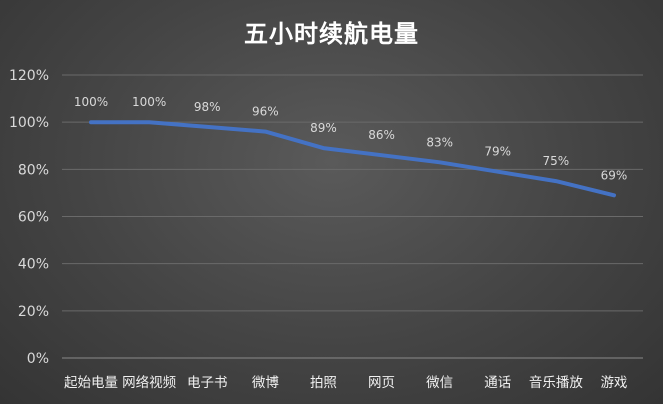 This screenshot has width=663, height=404. What do you see at coordinates (33, 218) in the screenshot?
I see `y-tick-label: 60%` at bounding box center [33, 218].